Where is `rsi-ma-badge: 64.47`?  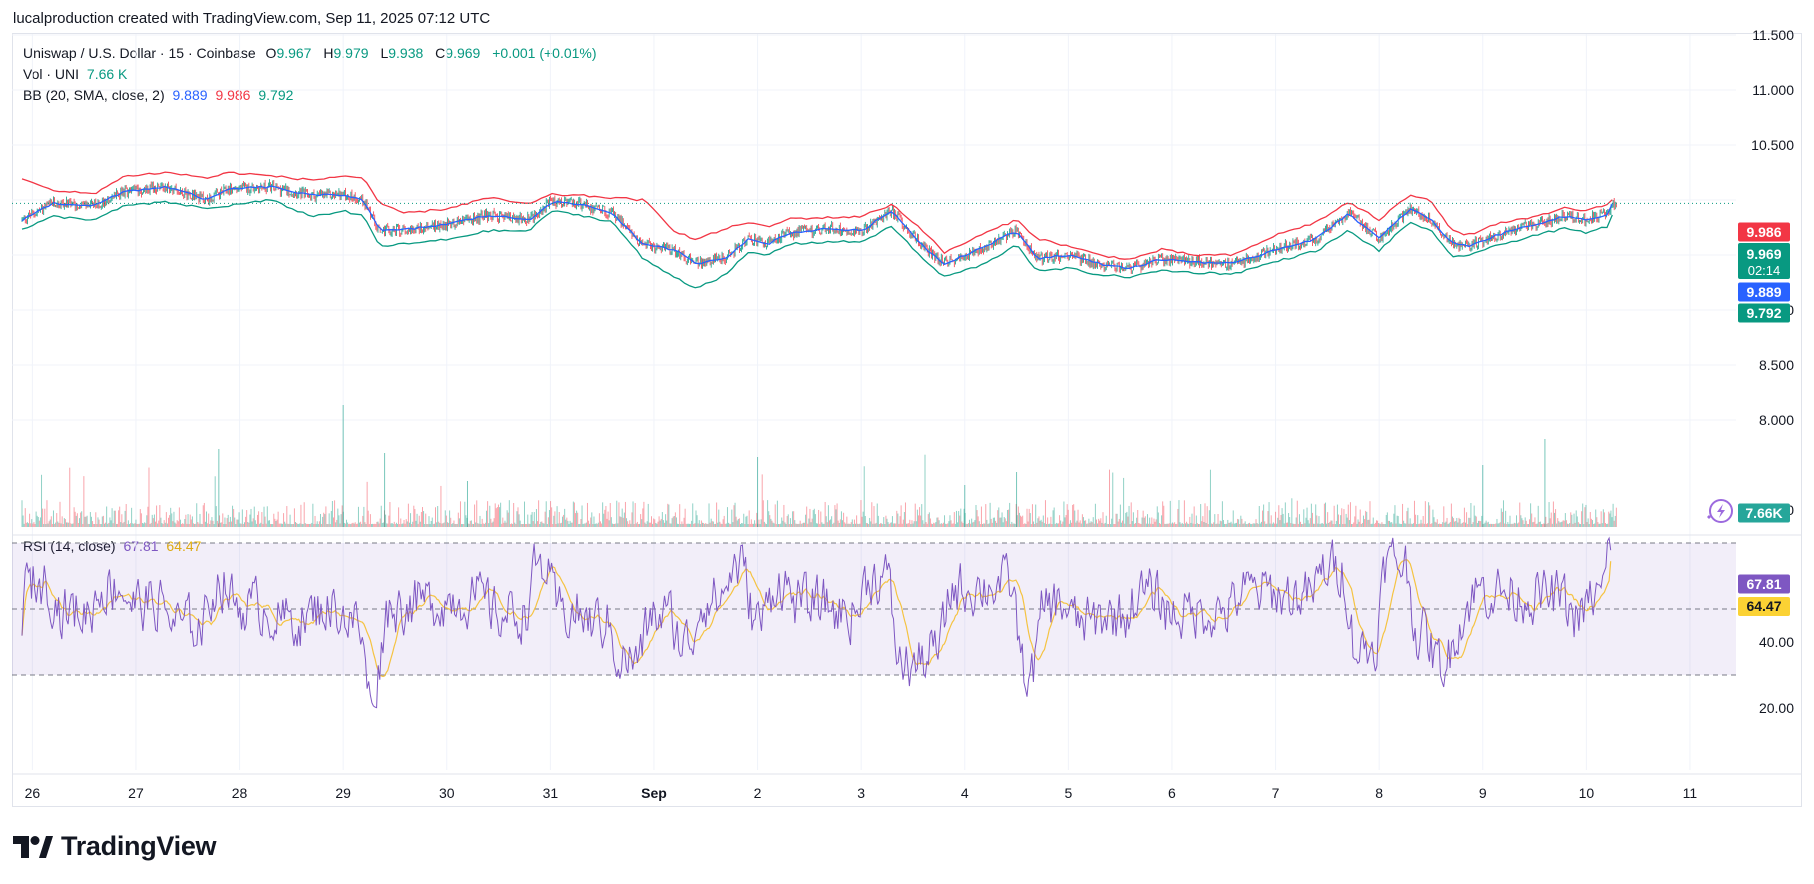
rsi-ma-badge: 64.47 is located at coordinates (1763, 606).